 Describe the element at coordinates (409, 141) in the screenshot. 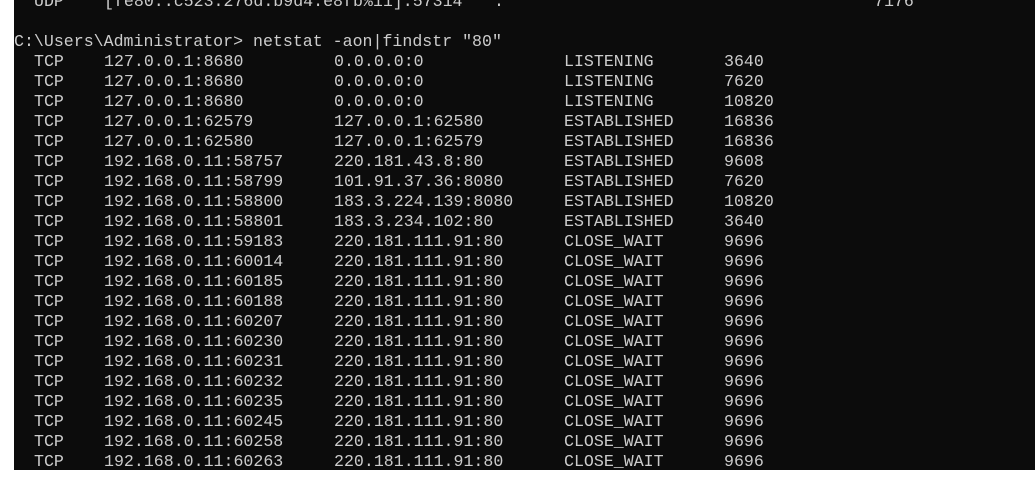

I see `foreign-address: 127.0.0.1:62579` at that location.